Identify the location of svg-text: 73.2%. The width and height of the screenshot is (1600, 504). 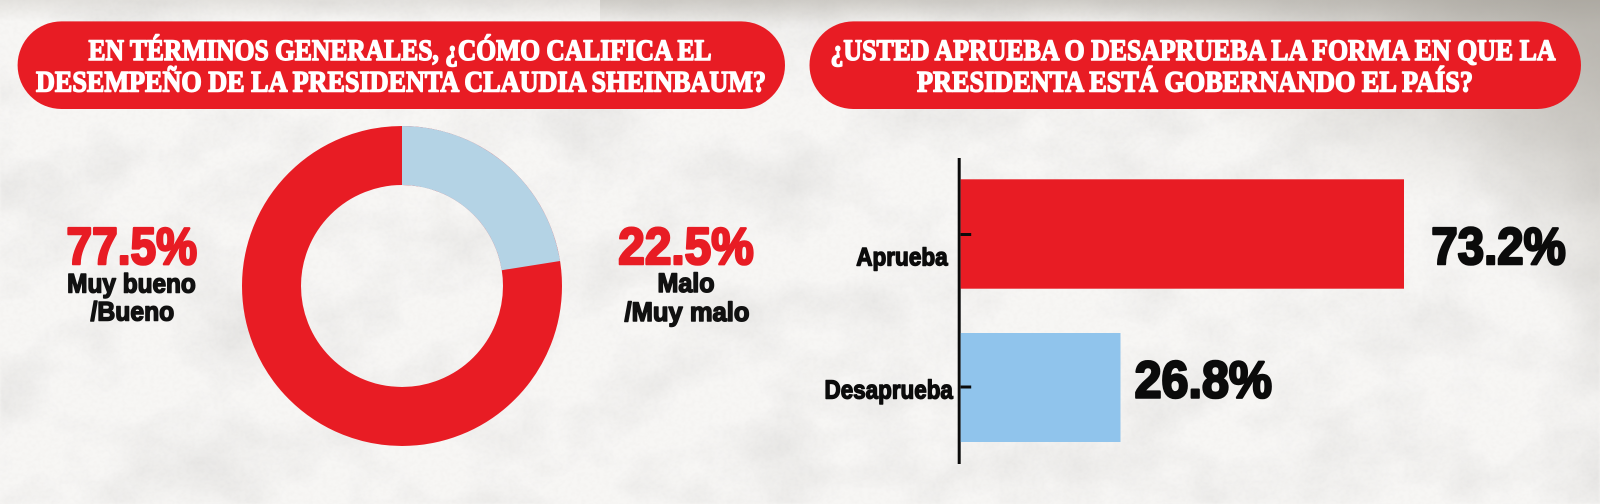
(1498, 247).